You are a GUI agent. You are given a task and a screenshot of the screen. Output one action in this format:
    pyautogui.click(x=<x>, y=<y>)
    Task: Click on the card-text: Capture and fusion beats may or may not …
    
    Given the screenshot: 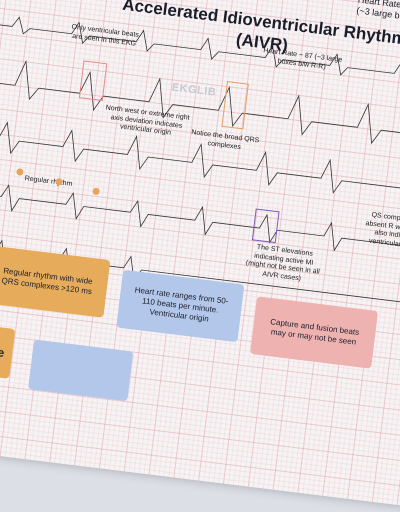 What is the action you would take?
    pyautogui.click(x=314, y=332)
    